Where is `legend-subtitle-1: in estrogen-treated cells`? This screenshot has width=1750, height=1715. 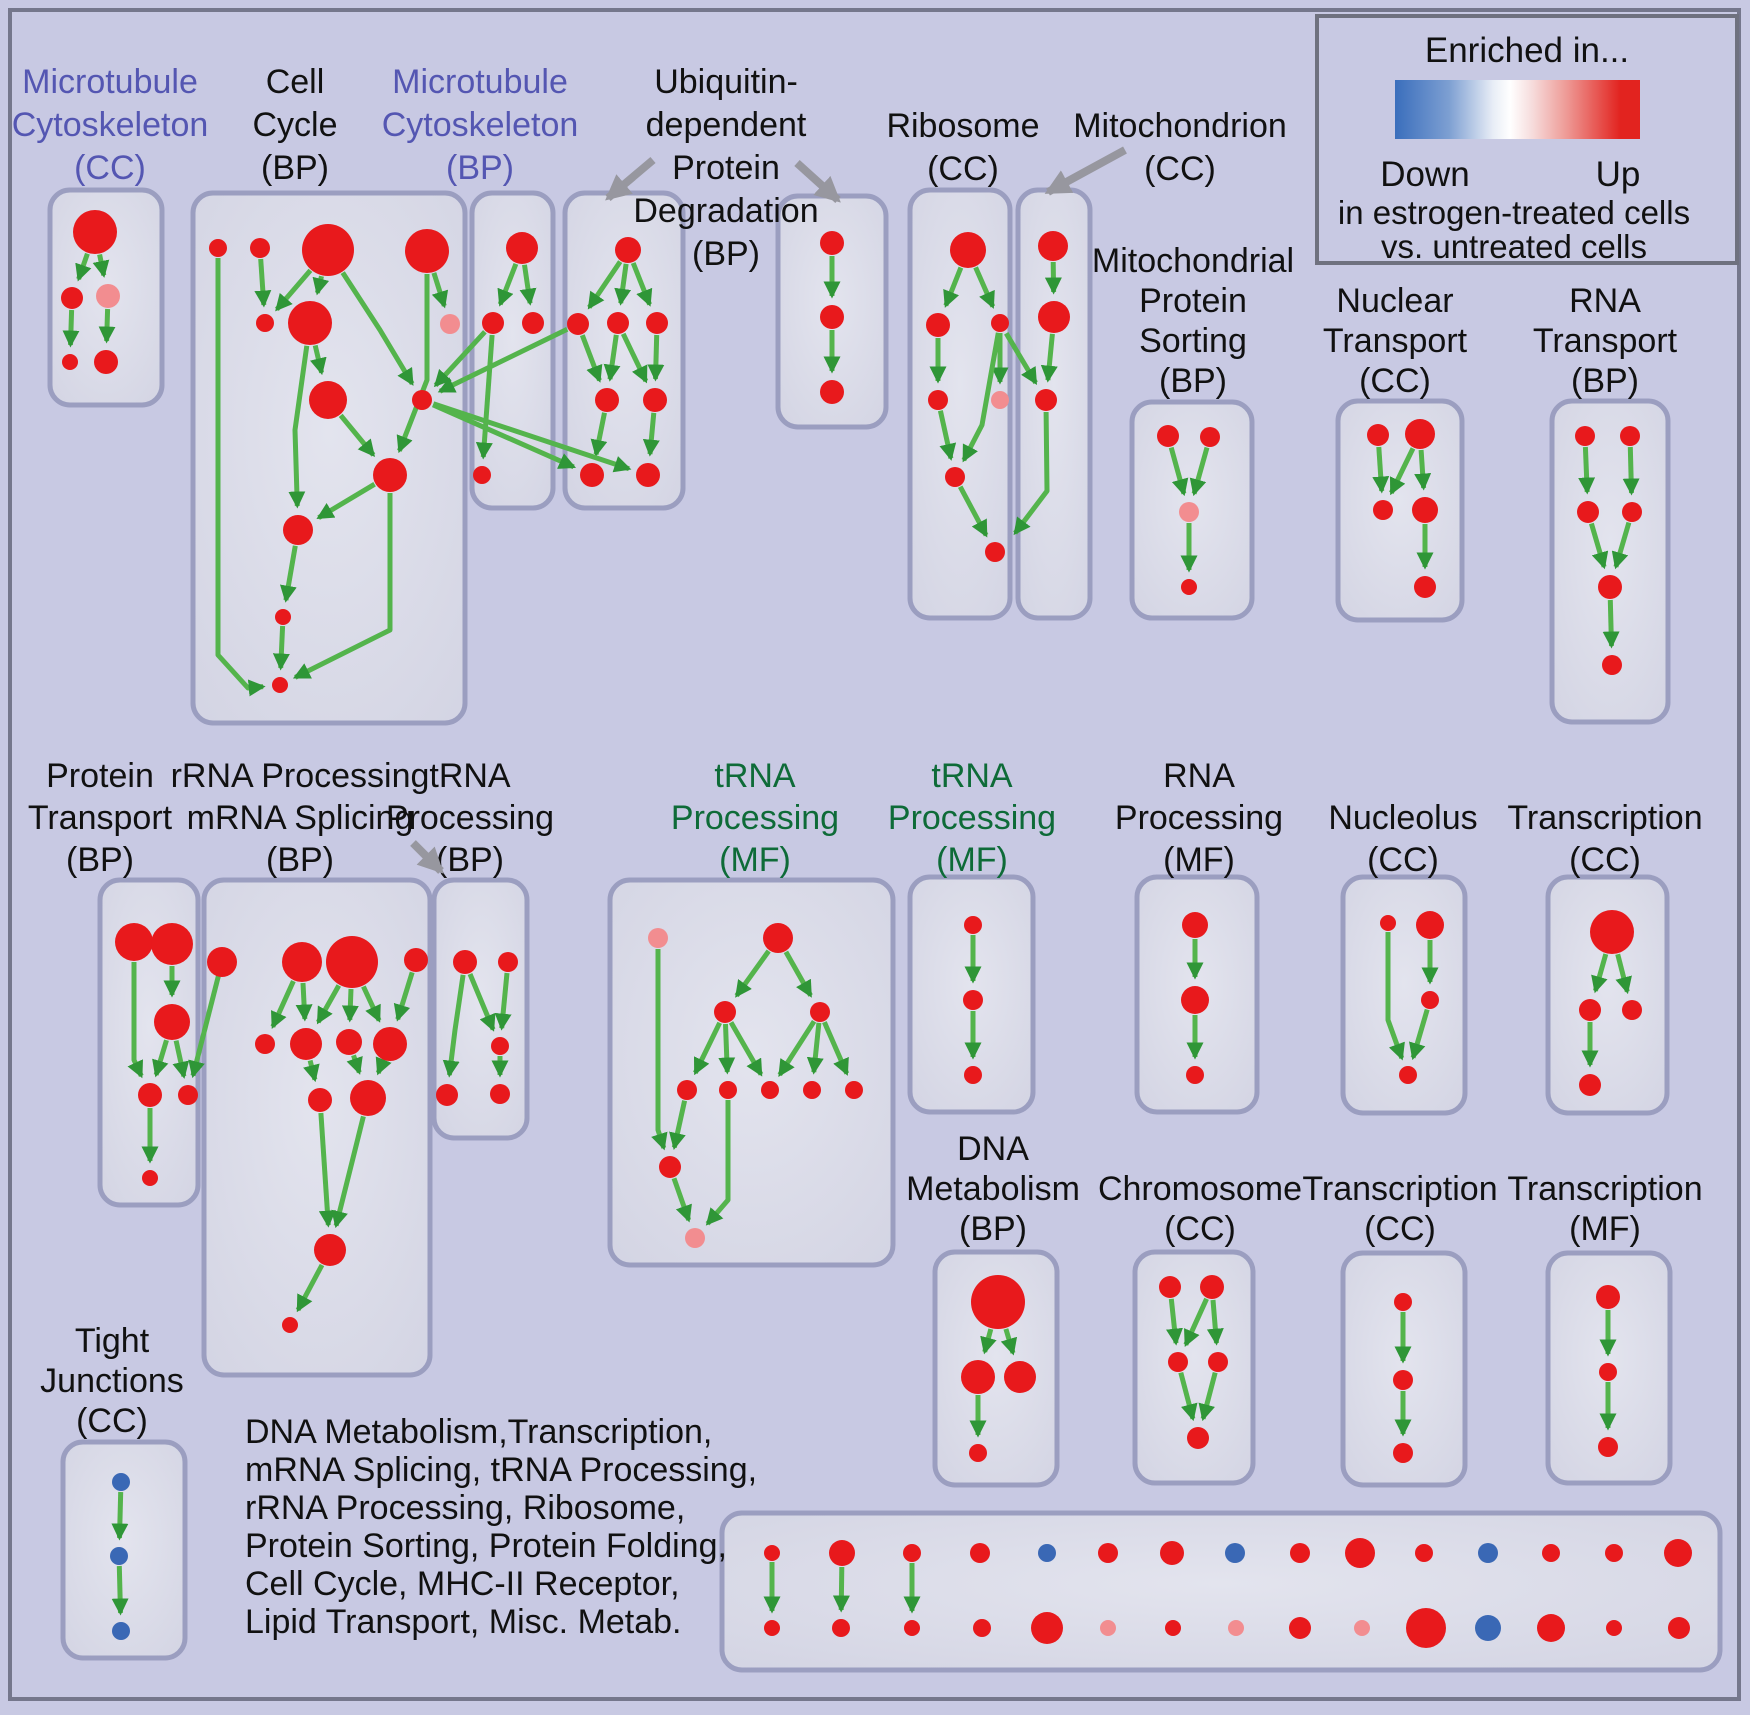
legend-subtitle-1: in estrogen-treated cells is located at coordinates (1514, 212).